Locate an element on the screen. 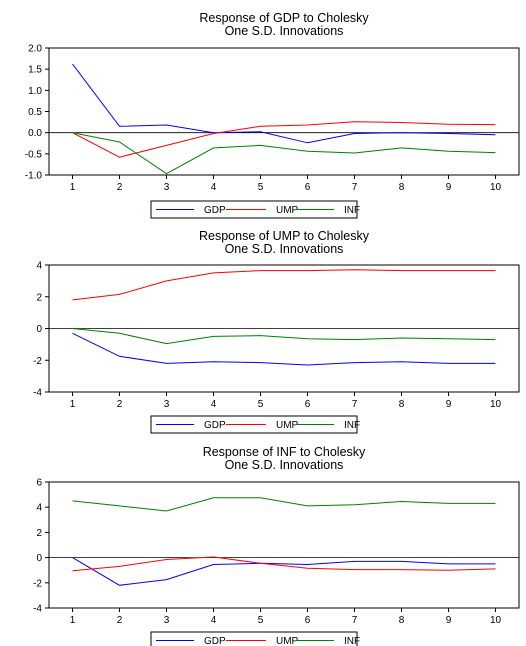 Image resolution: width=526 pixels, height=646 pixels. y-tick-label: -1.0 is located at coordinates (34, 176).